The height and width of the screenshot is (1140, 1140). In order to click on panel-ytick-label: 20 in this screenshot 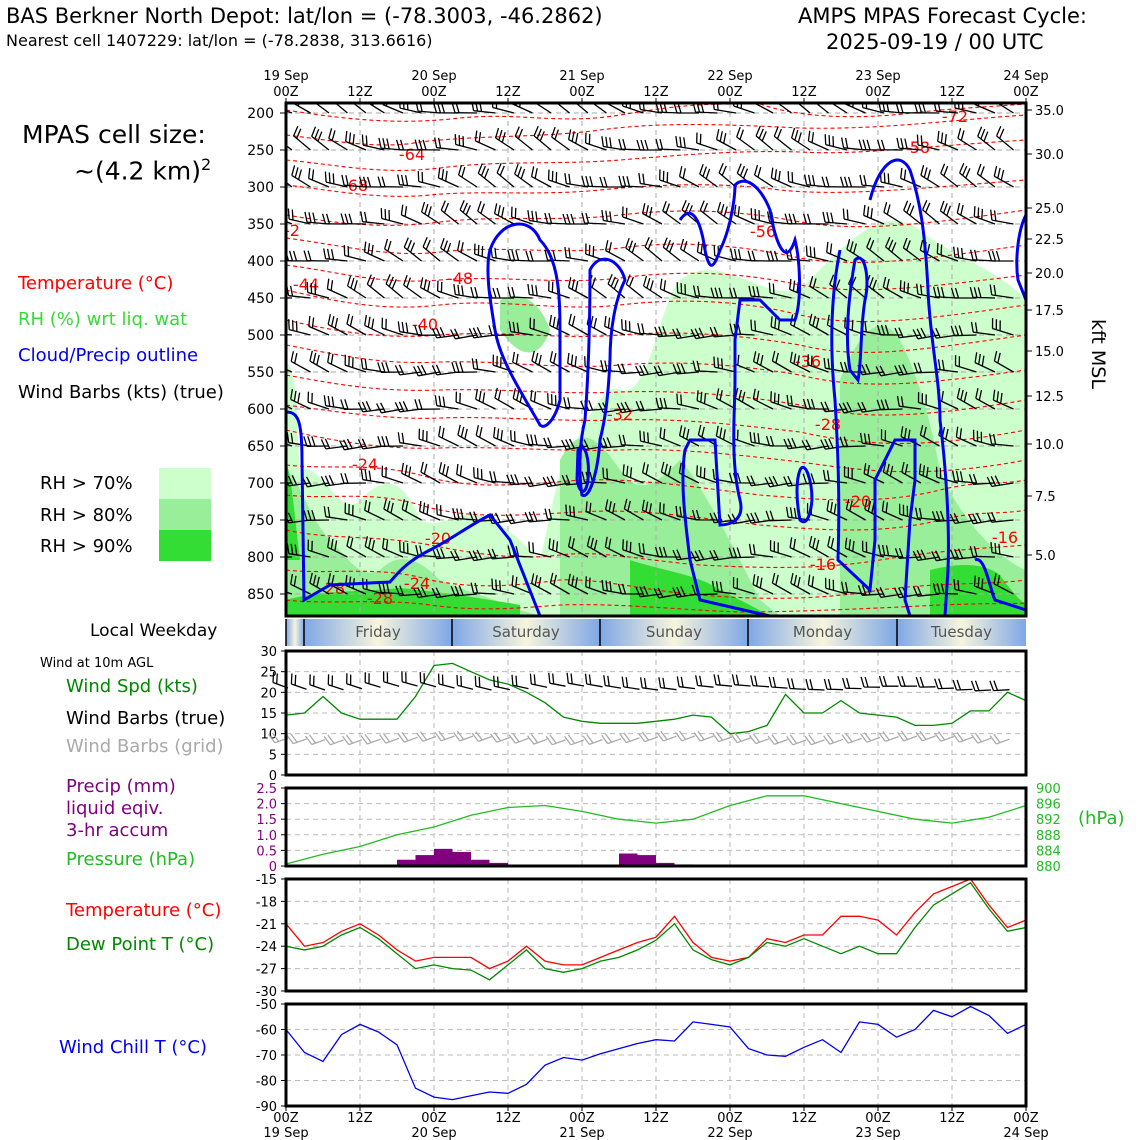, I will do `click(268, 693)`.